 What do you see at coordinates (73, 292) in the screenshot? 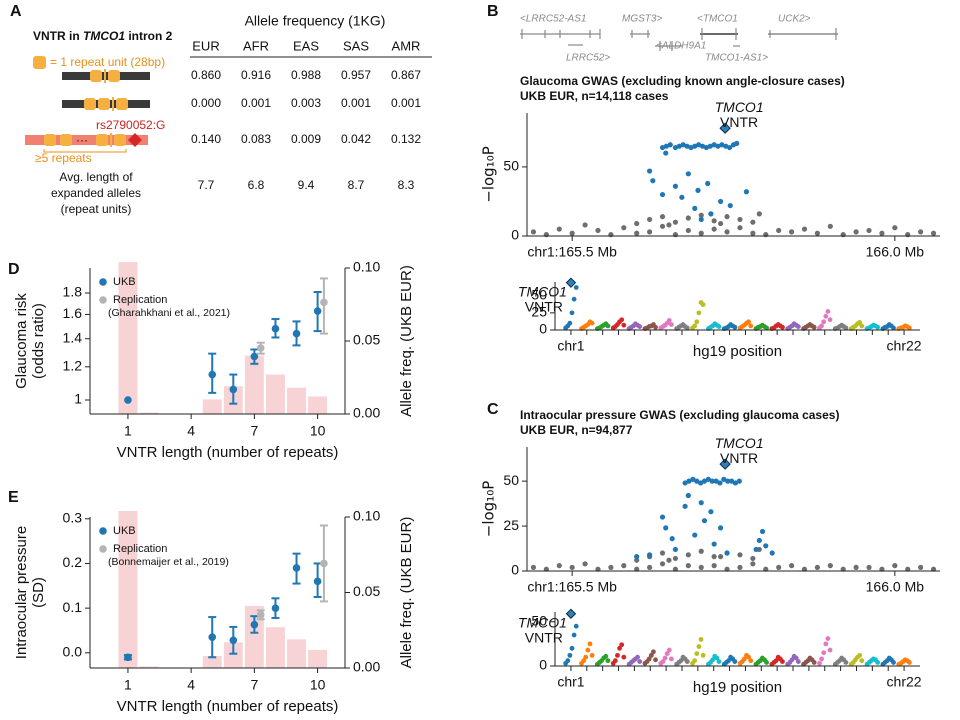
I see `y-tick-label: 1.8` at bounding box center [73, 292].